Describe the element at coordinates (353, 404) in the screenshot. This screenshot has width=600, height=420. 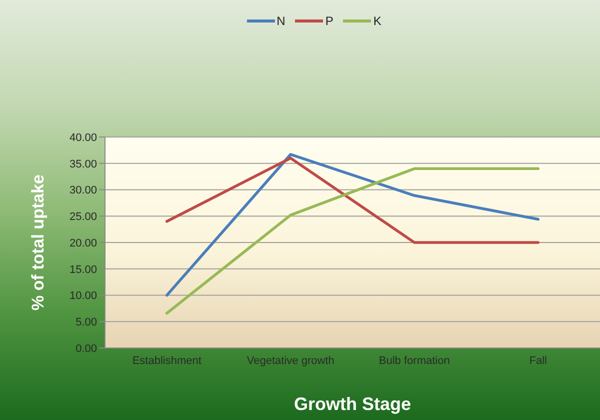
I see `x-axis-title: Growth Stage` at that location.